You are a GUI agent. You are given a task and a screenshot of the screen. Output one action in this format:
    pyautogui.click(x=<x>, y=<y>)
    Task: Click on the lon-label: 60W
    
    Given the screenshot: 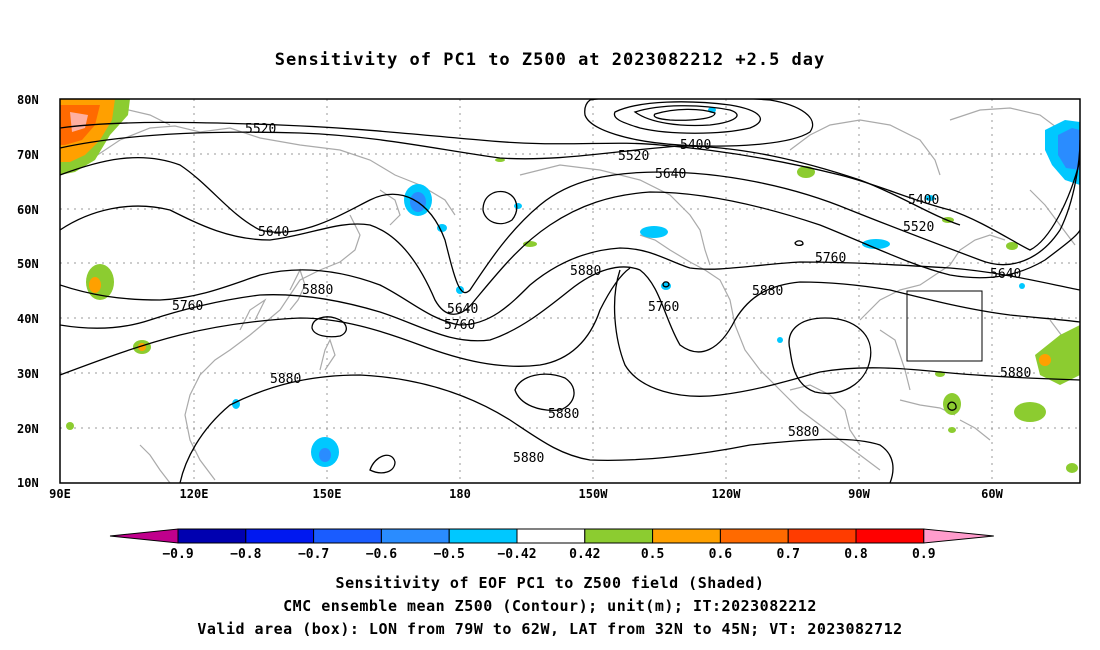 What is the action you would take?
    pyautogui.click(x=992, y=494)
    